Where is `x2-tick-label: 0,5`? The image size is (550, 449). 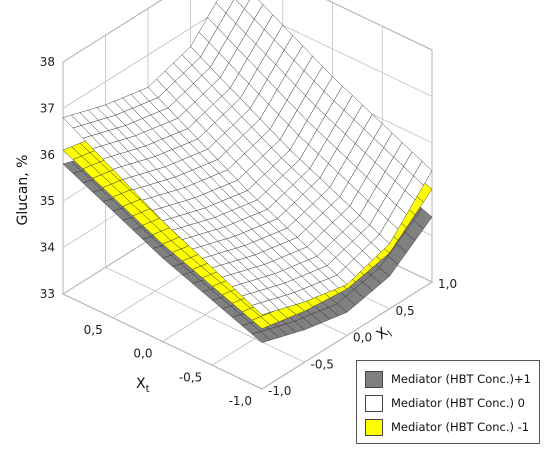
x2-tick-label: 0,5 is located at coordinates (405, 311).